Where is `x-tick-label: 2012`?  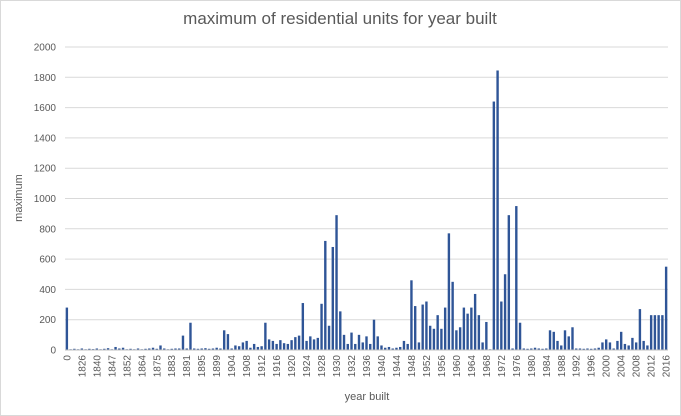 x-tick-label: 2012 is located at coordinates (652, 366).